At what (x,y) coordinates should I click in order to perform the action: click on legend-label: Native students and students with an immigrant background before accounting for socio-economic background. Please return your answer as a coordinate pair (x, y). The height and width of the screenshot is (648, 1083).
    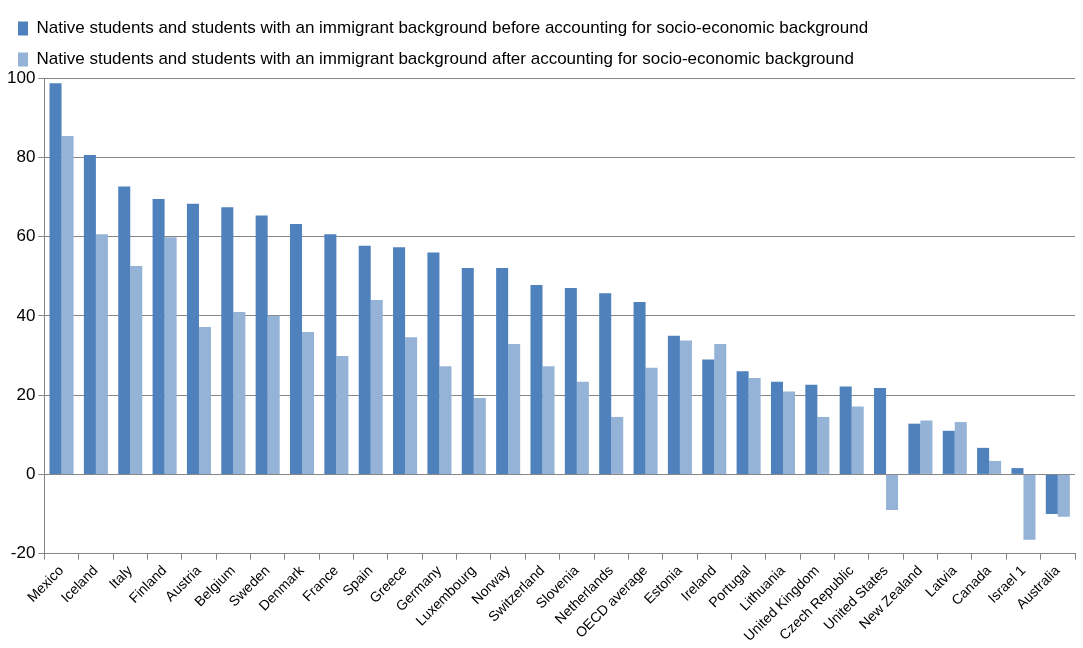
    Looking at the image, I should click on (452, 28).